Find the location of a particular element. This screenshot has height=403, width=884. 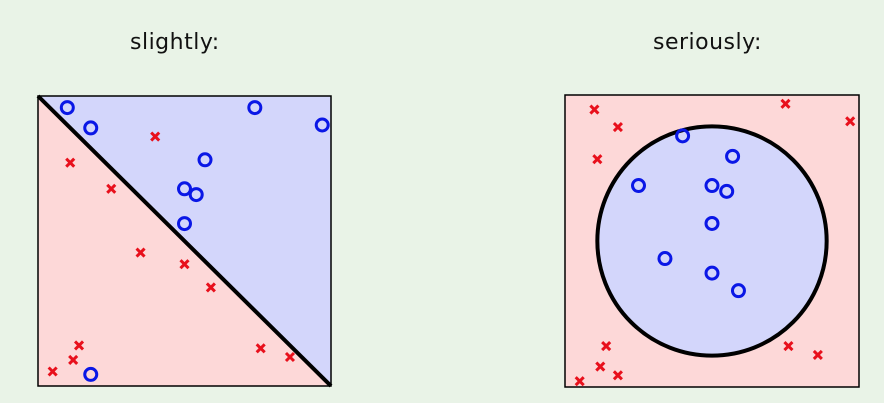

panel-title-seriously: seriously: is located at coordinates (707, 42).